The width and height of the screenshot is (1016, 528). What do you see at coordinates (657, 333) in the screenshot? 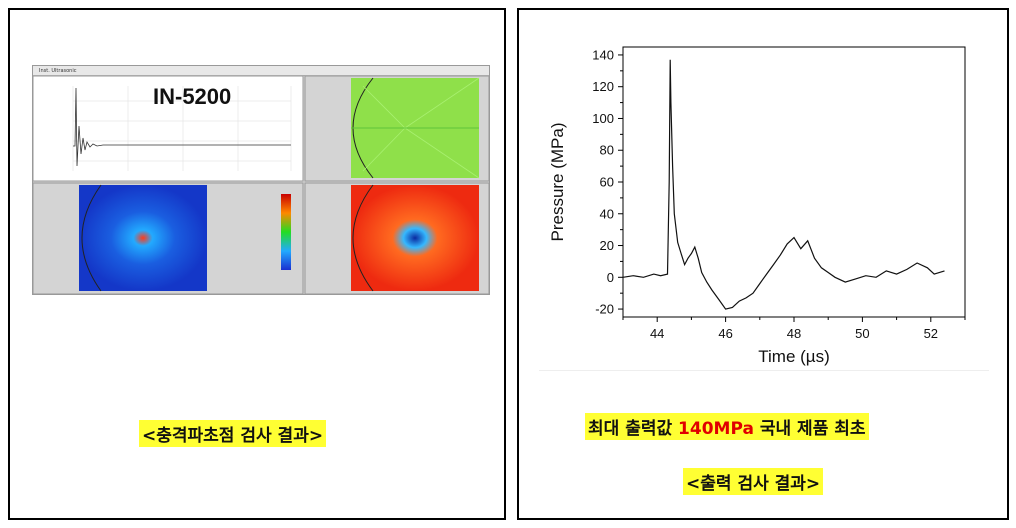
I see `x-tick-label: 44` at bounding box center [657, 333].